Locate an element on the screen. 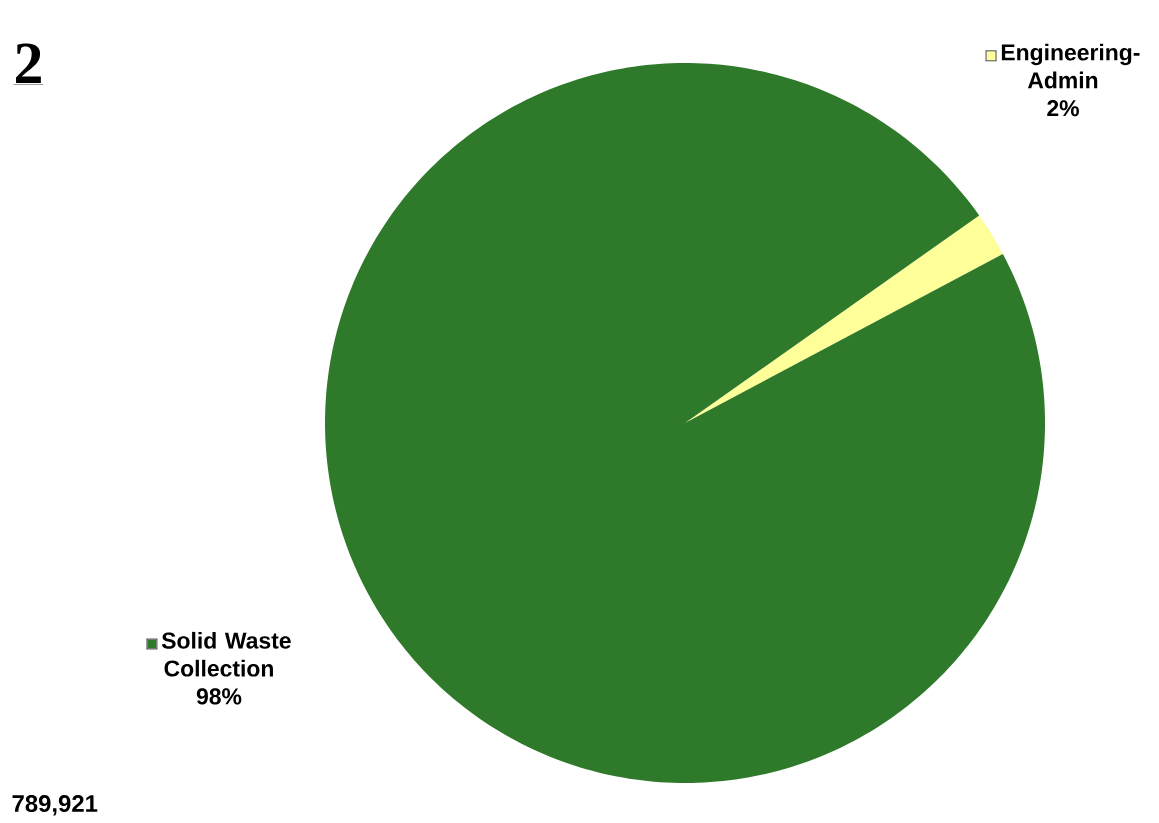 Image resolution: width=1159 pixels, height=823 pixels. legend-label: Engineering-Admin is located at coordinates (1070, 66).